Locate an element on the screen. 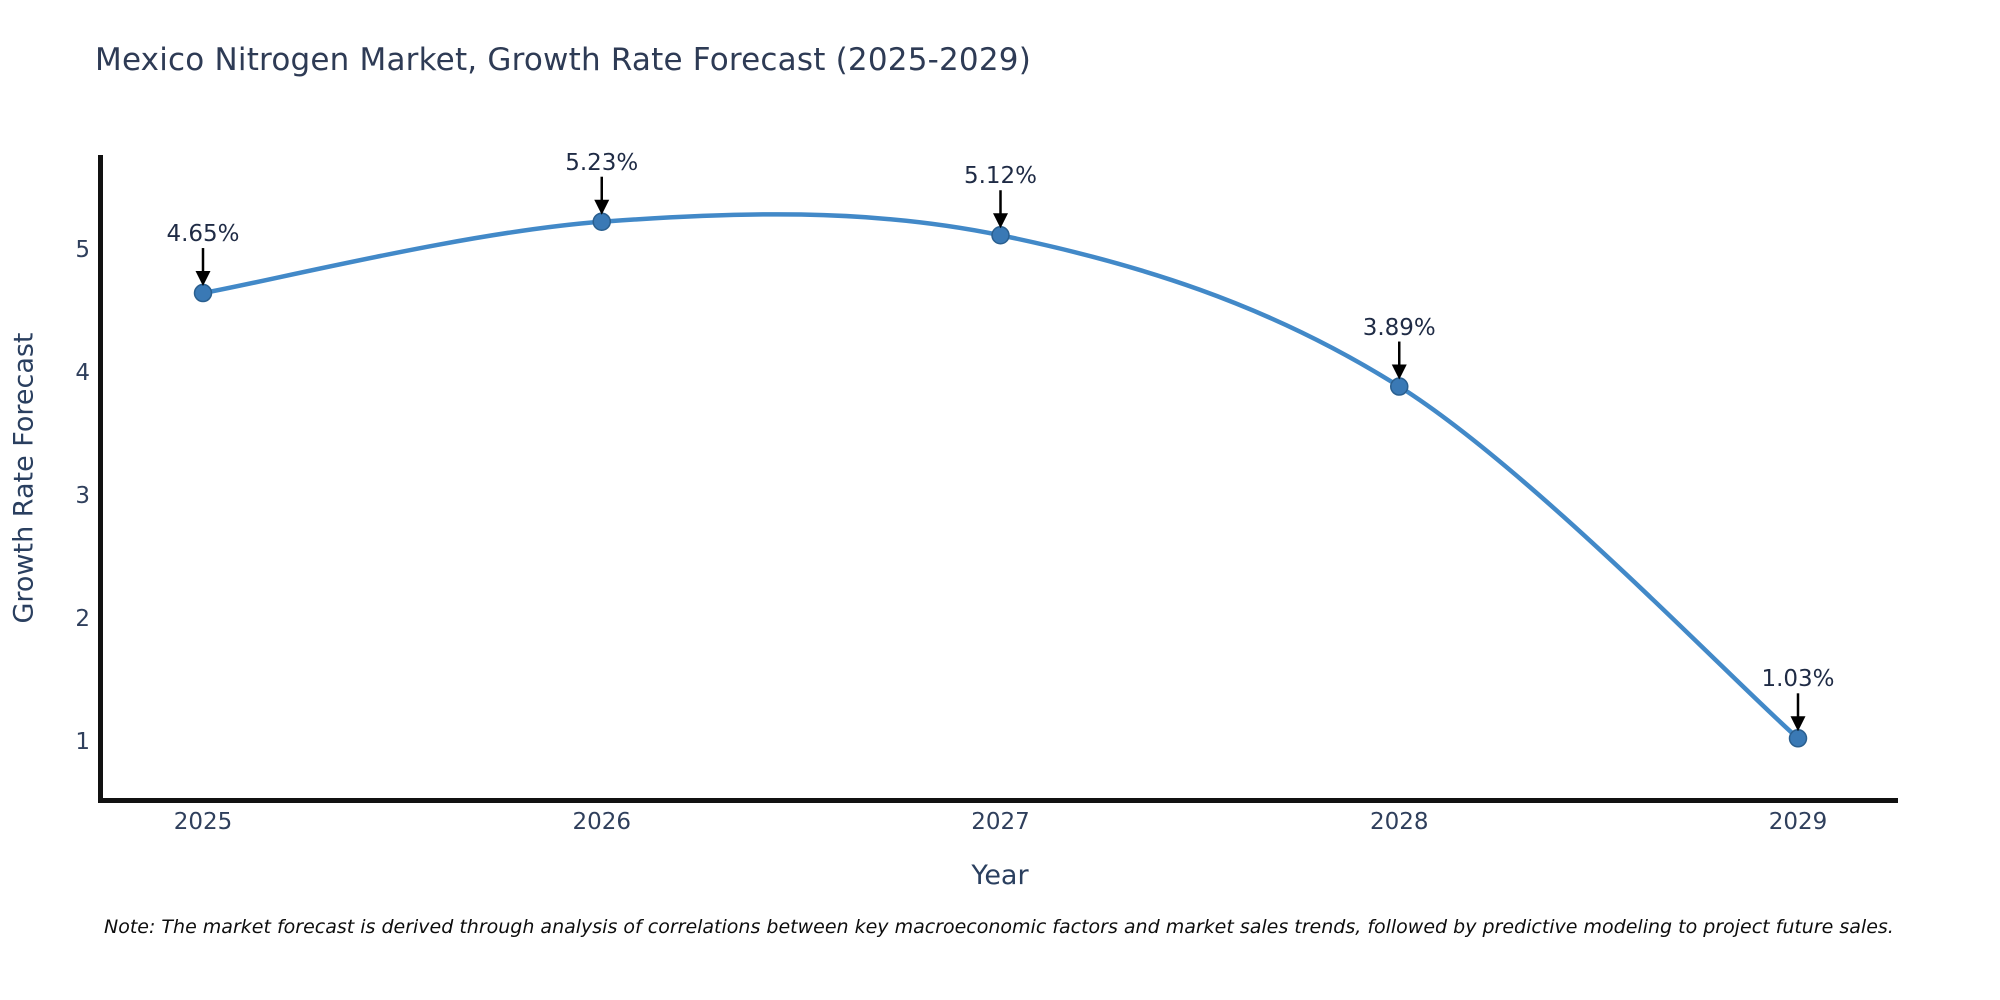 This screenshot has height=1000, width=2000. x-tick-label: 2026 is located at coordinates (602, 822).